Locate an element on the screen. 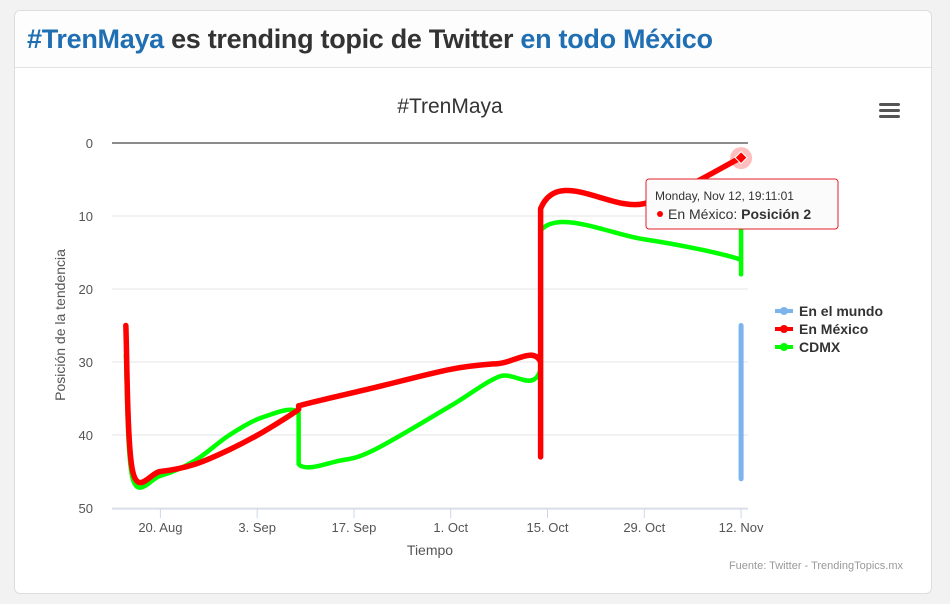 This screenshot has width=950, height=604. title-hashtag: #TrenMaya is located at coordinates (95, 38).